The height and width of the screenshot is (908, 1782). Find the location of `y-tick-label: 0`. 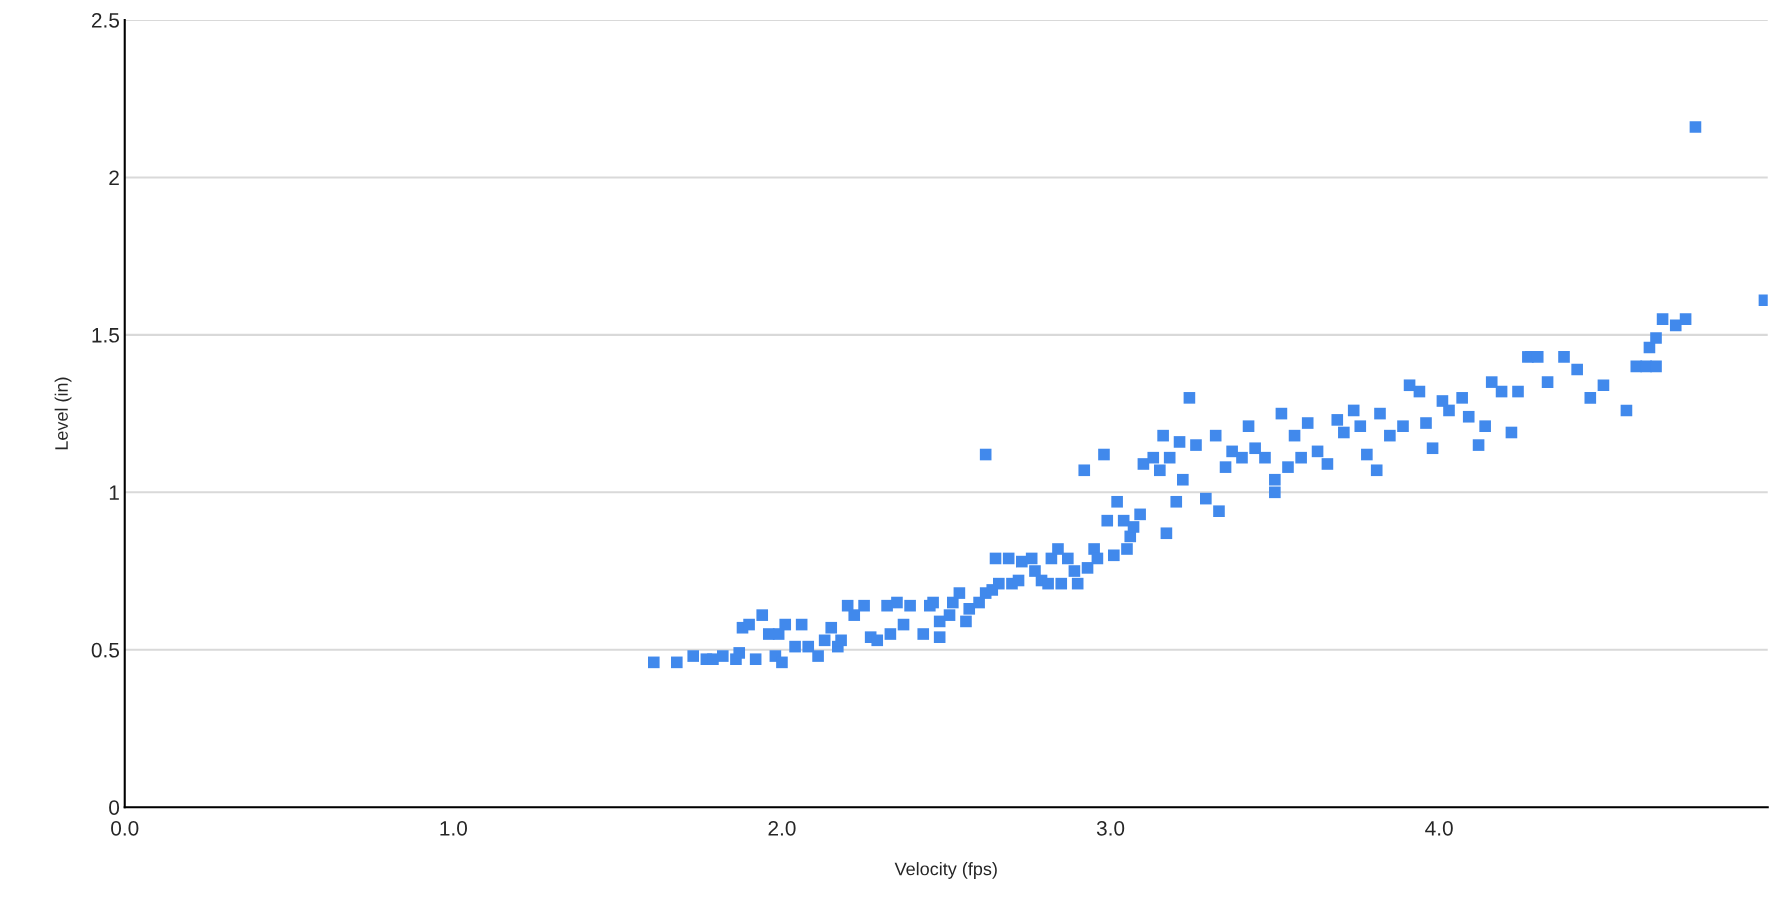

y-tick-label: 0 is located at coordinates (114, 807).